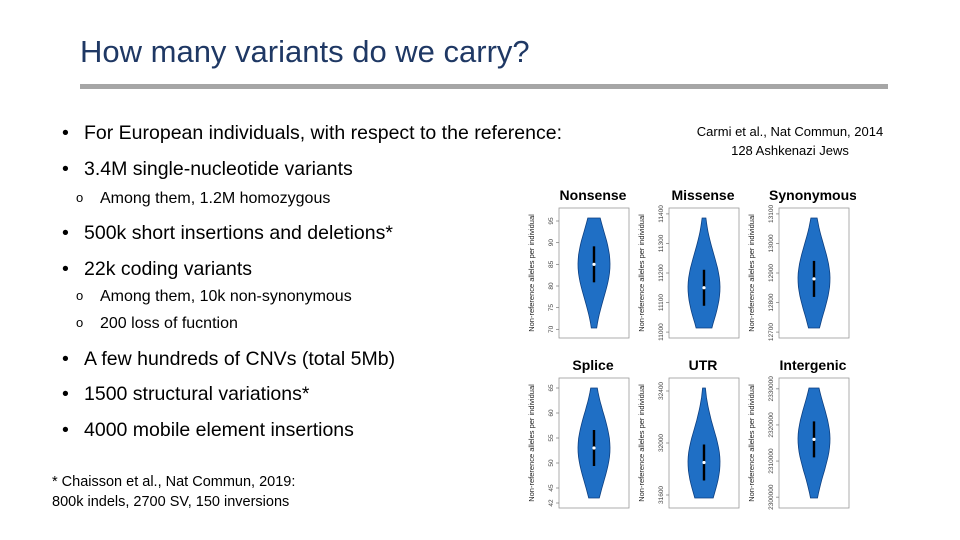 This screenshot has height=540, width=960. What do you see at coordinates (813, 365) in the screenshot?
I see `panel-title: Intergenic` at bounding box center [813, 365].